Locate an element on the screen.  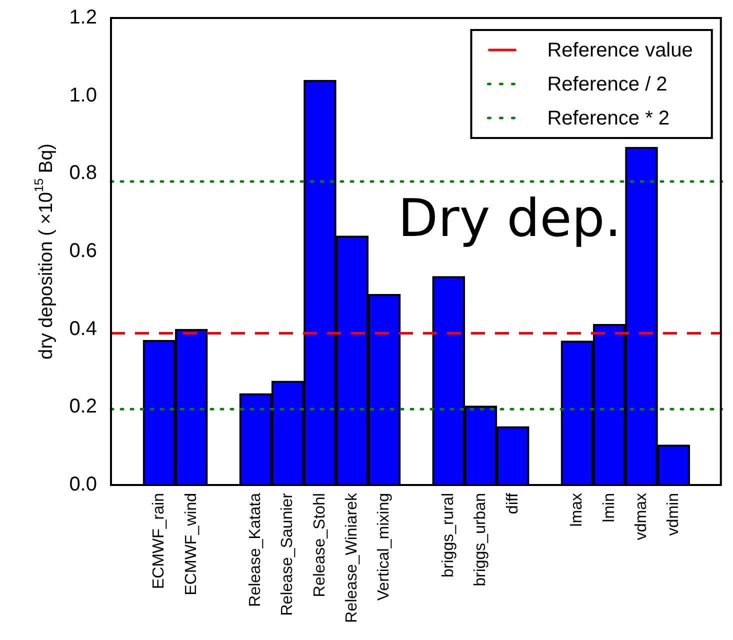
y-tick-label: 1.2 is located at coordinates (83, 17).